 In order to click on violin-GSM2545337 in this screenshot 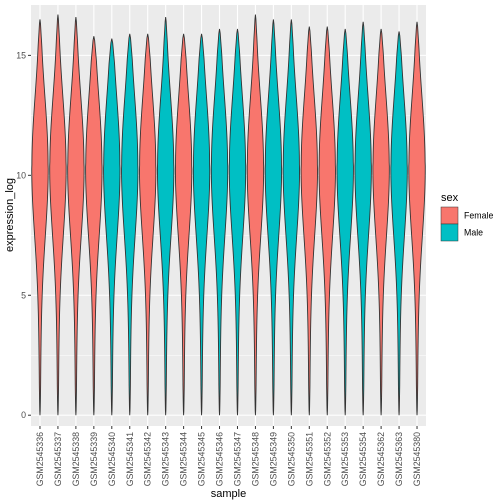, I will do `click(58, 215)`.